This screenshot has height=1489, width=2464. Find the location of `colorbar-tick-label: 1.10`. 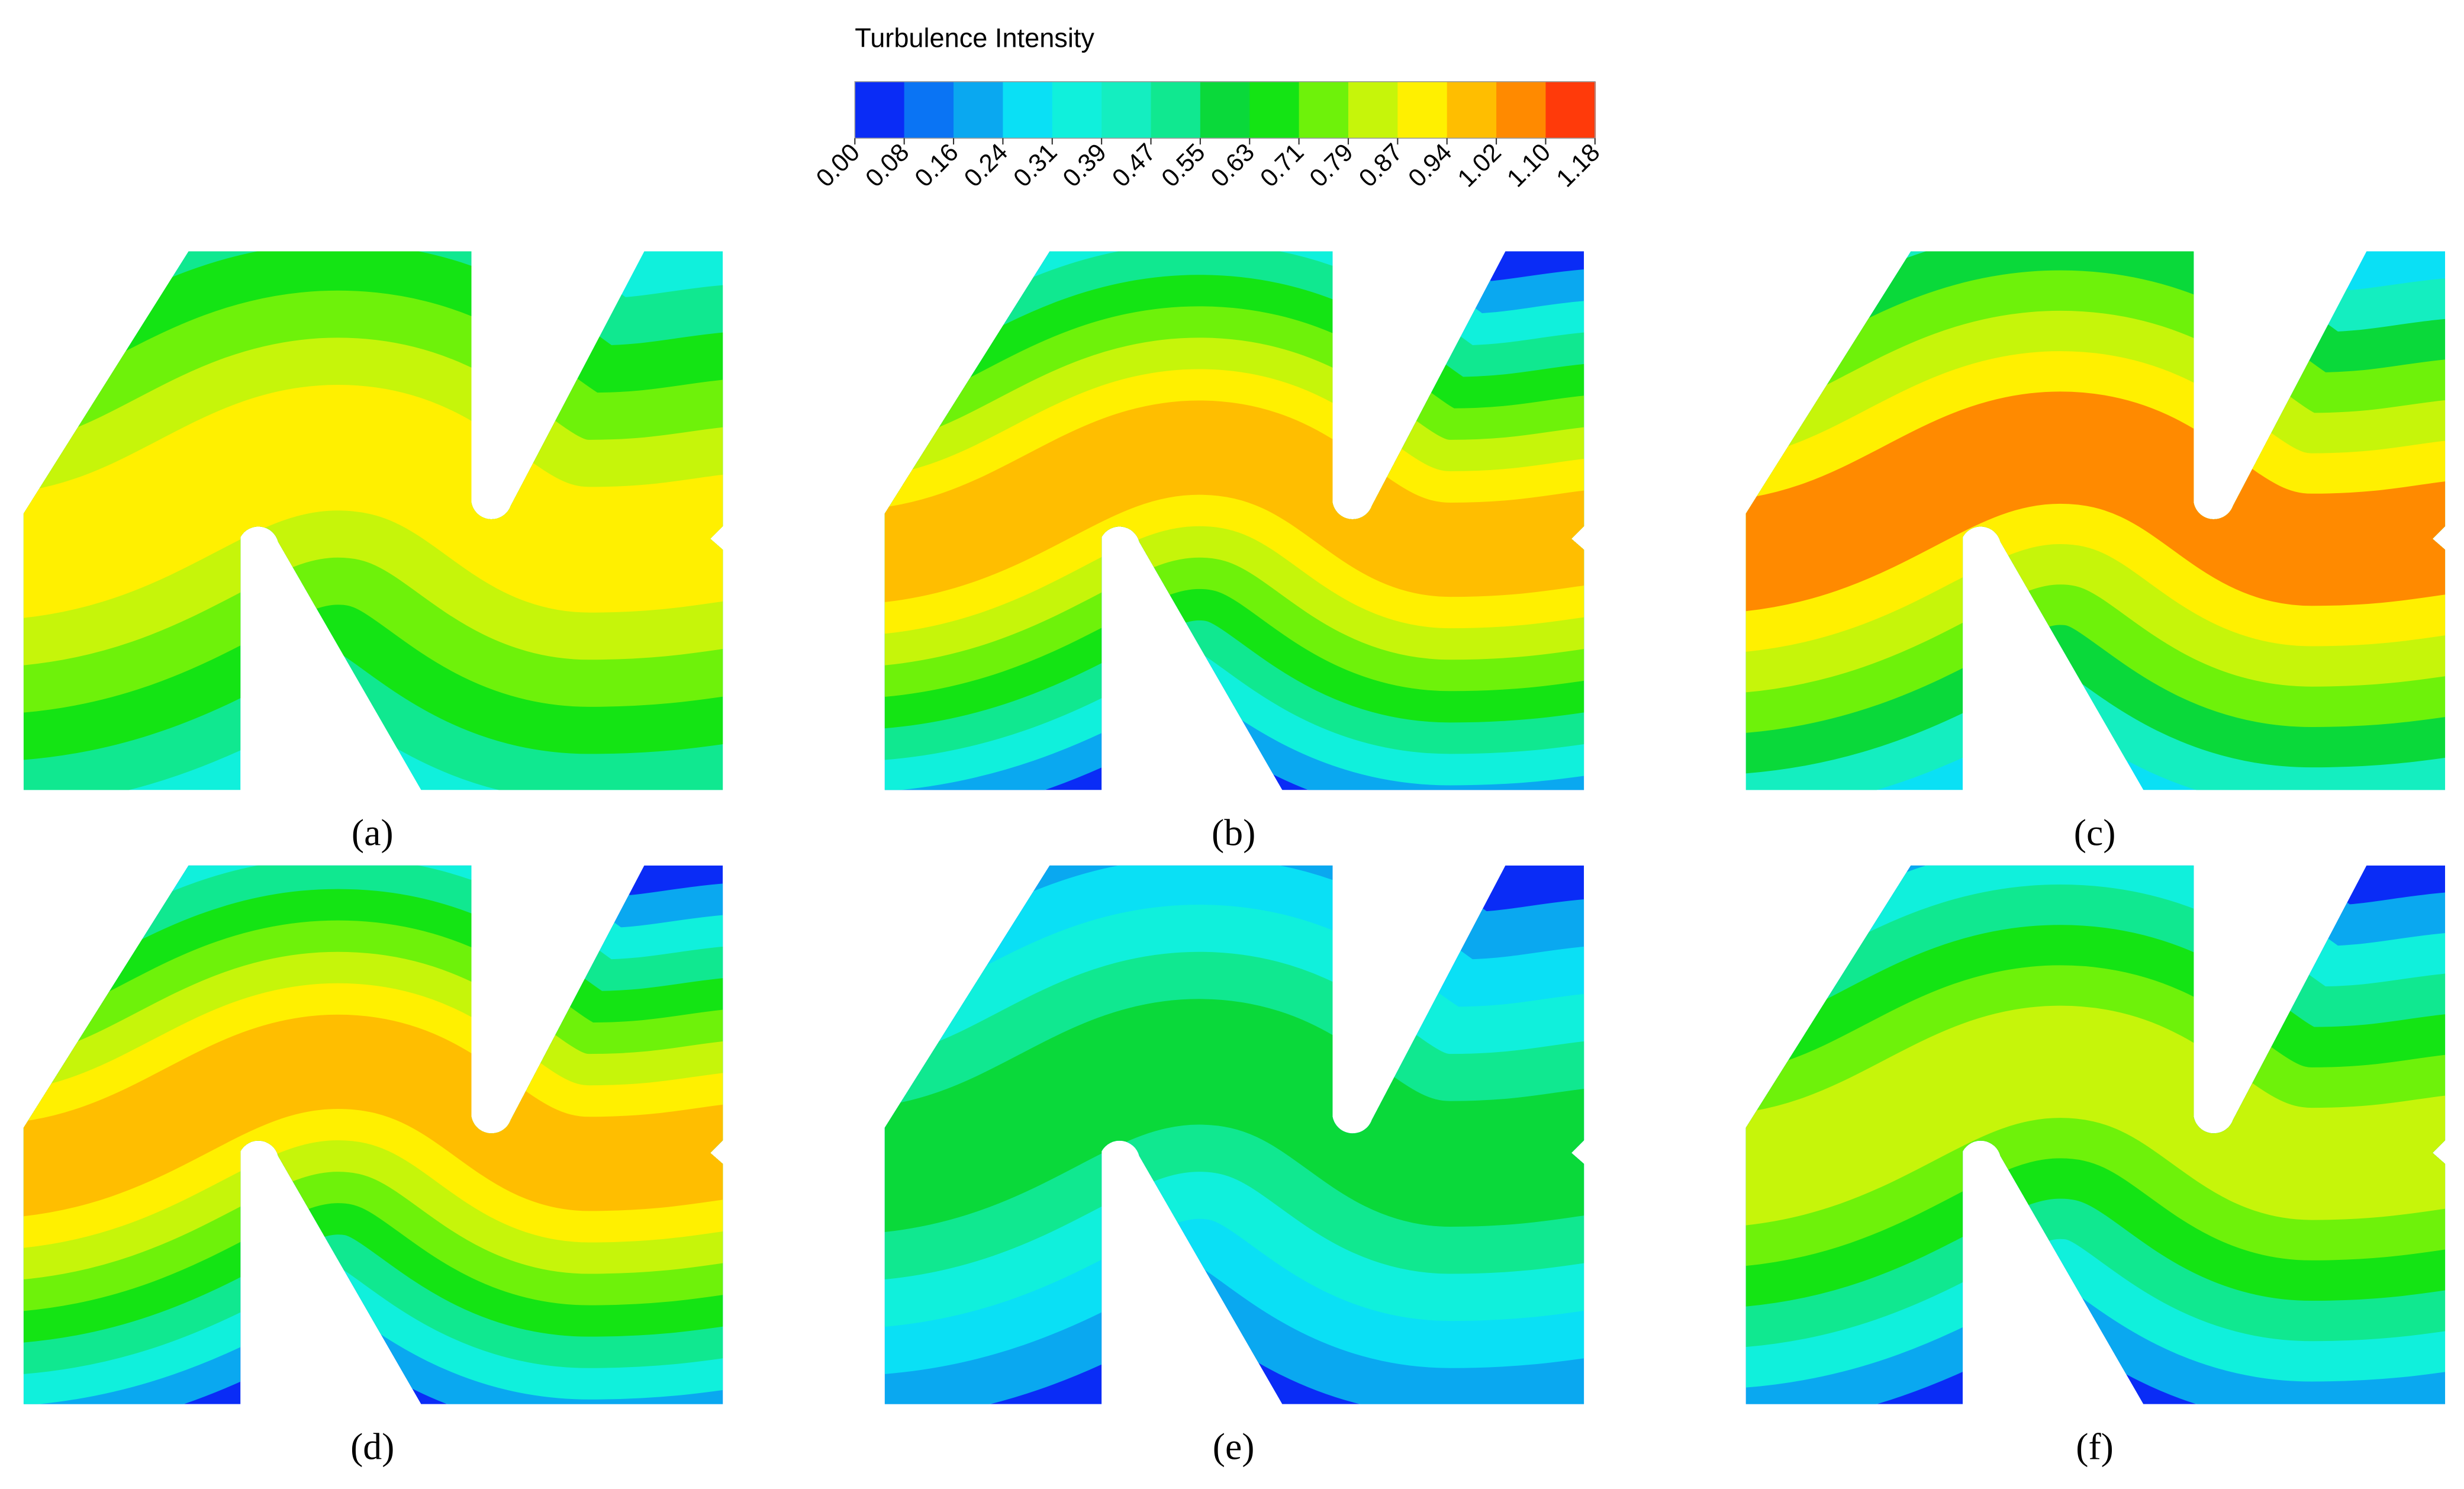

colorbar-tick-label: 1.10 is located at coordinates (1529, 165).